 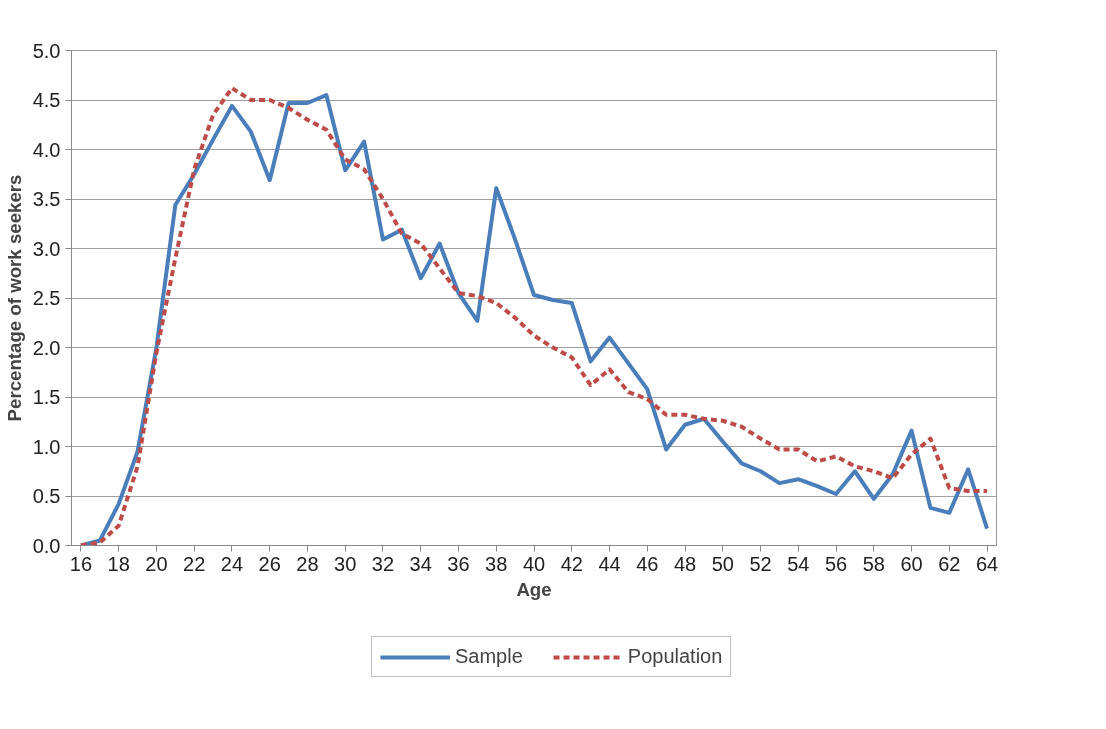 I want to click on y-tick-label: 0.0, so click(x=46, y=545).